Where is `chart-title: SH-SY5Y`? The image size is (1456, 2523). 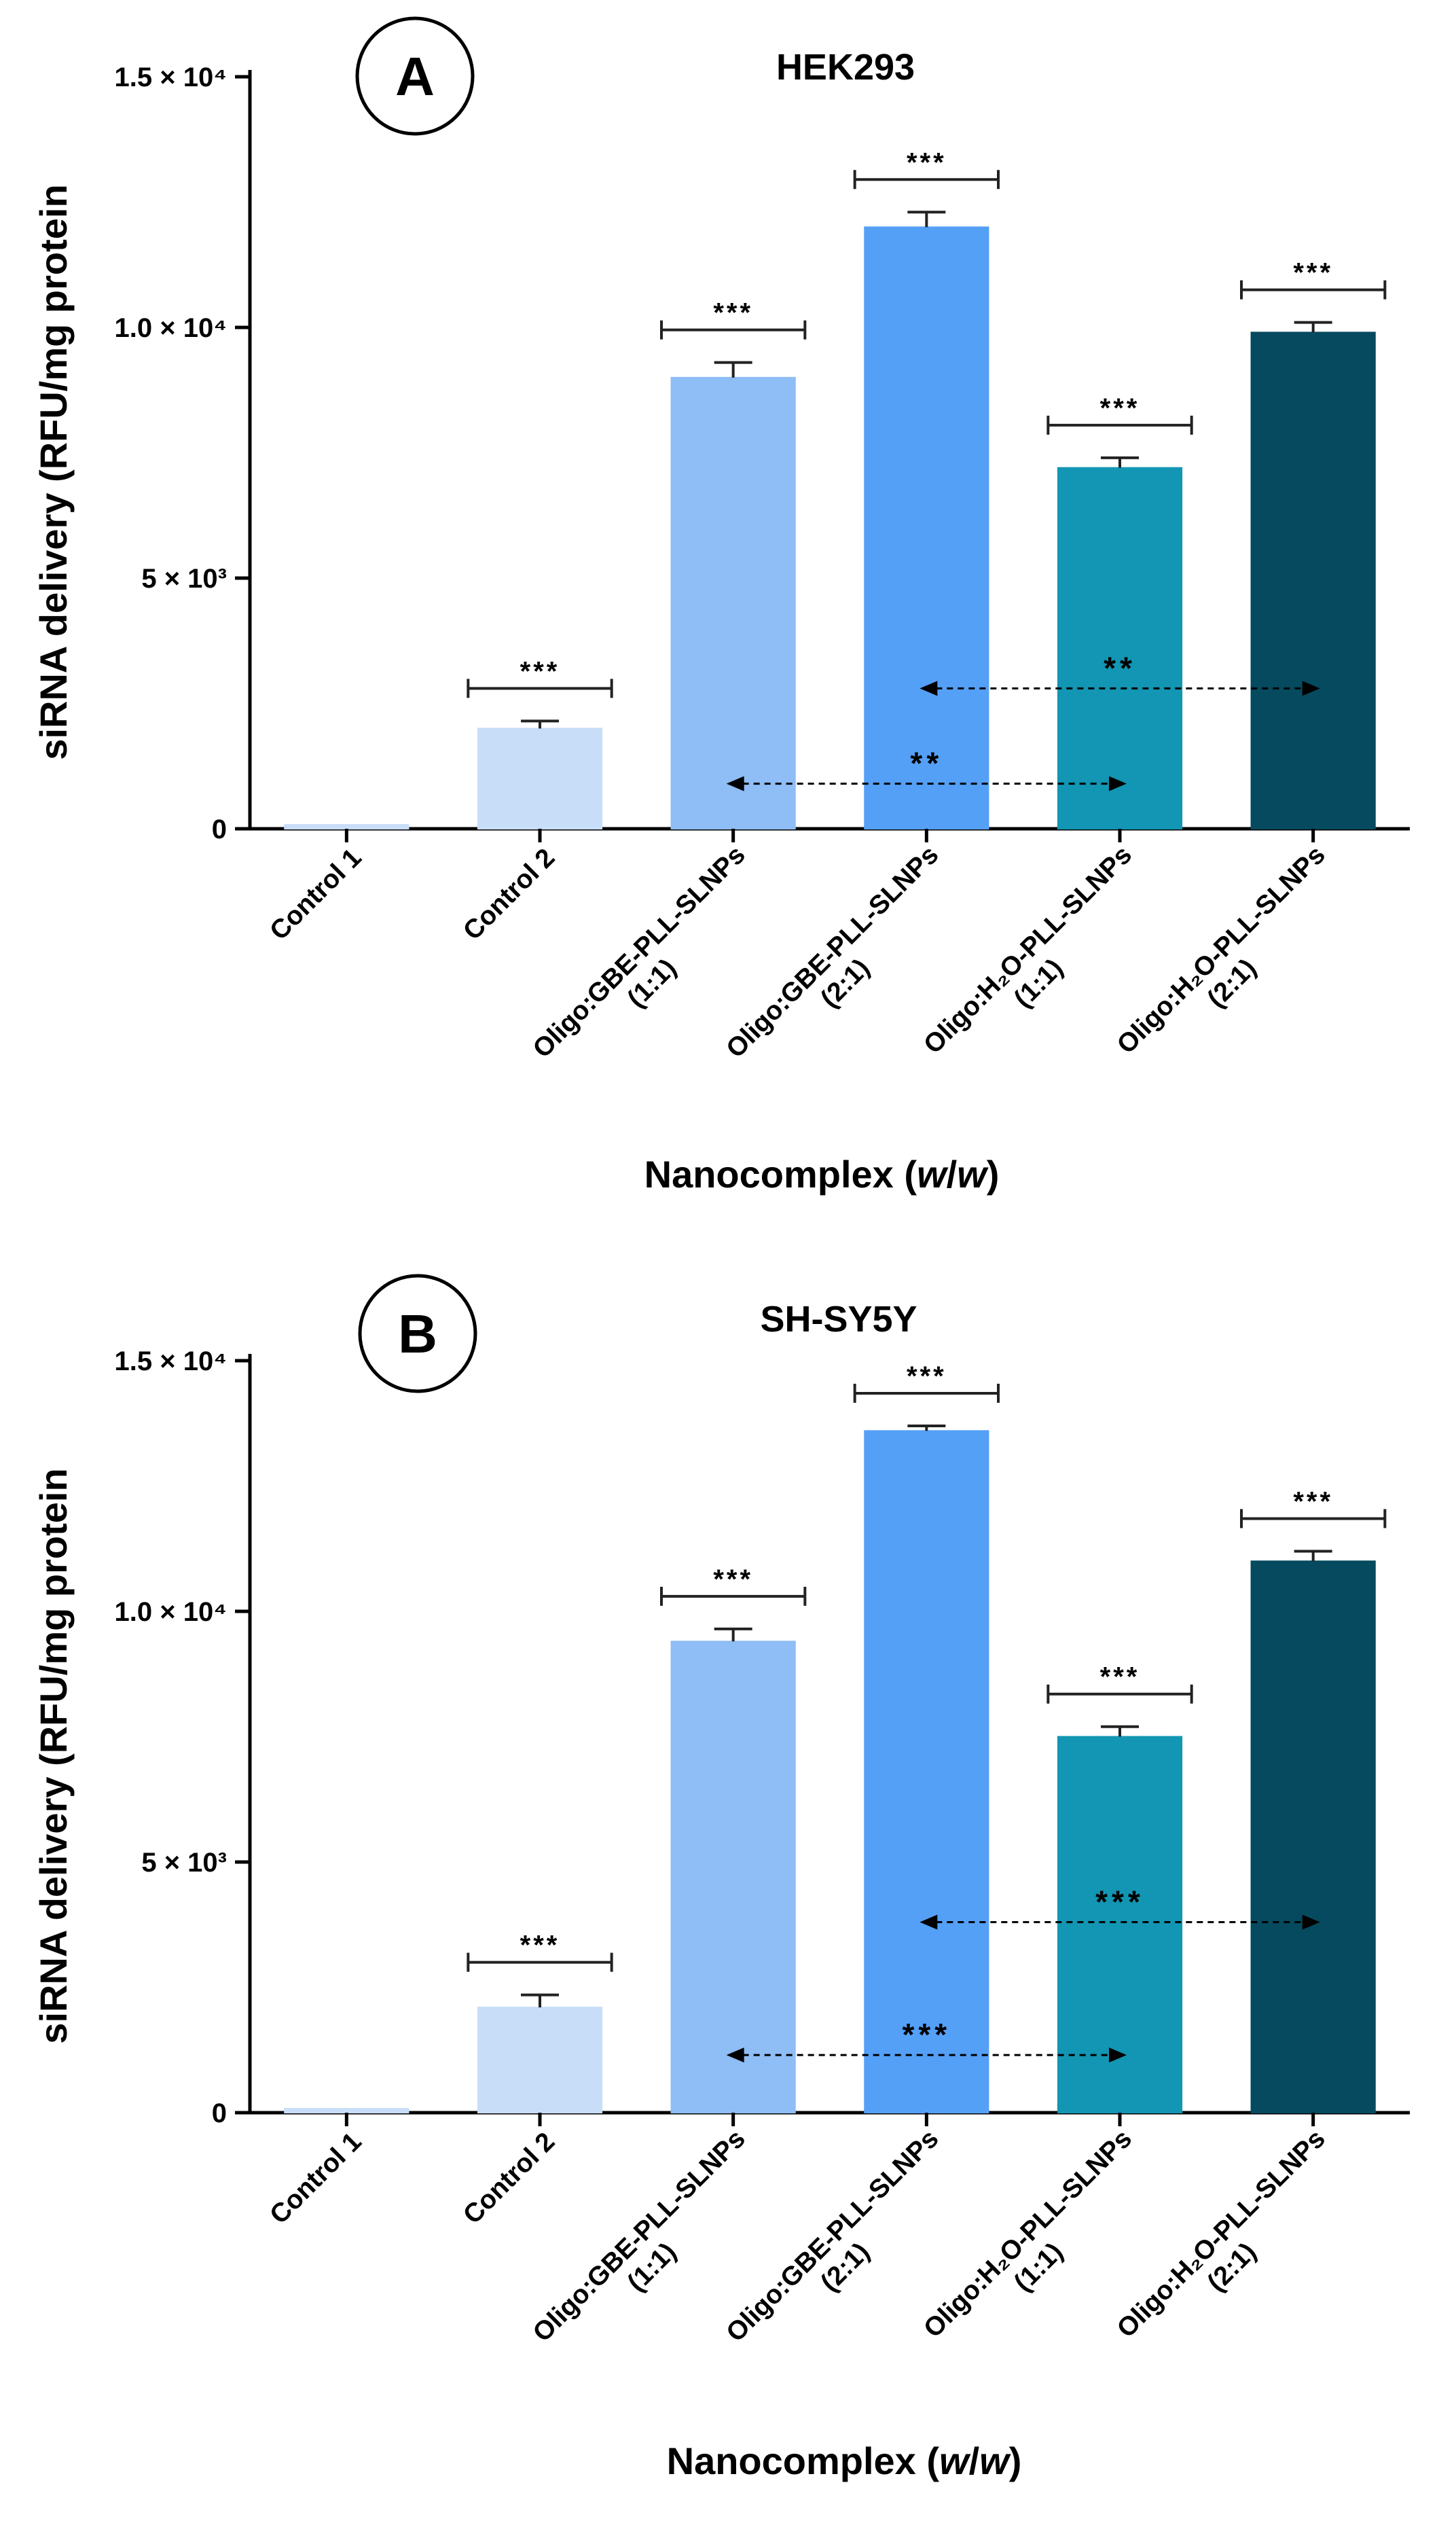
chart-title: SH-SY5Y is located at coordinates (838, 1319).